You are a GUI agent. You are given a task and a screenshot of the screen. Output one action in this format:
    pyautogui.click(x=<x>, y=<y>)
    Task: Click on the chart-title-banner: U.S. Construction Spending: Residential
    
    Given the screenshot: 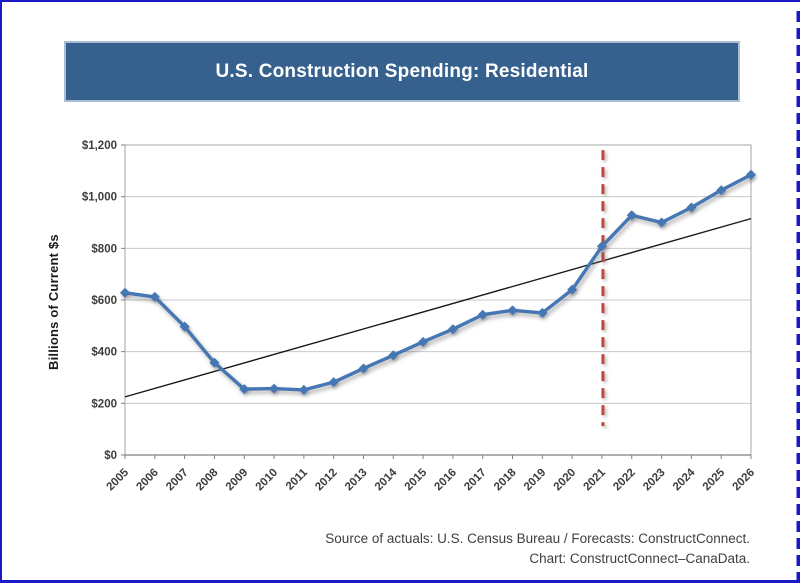 What is the action you would take?
    pyautogui.click(x=402, y=71)
    